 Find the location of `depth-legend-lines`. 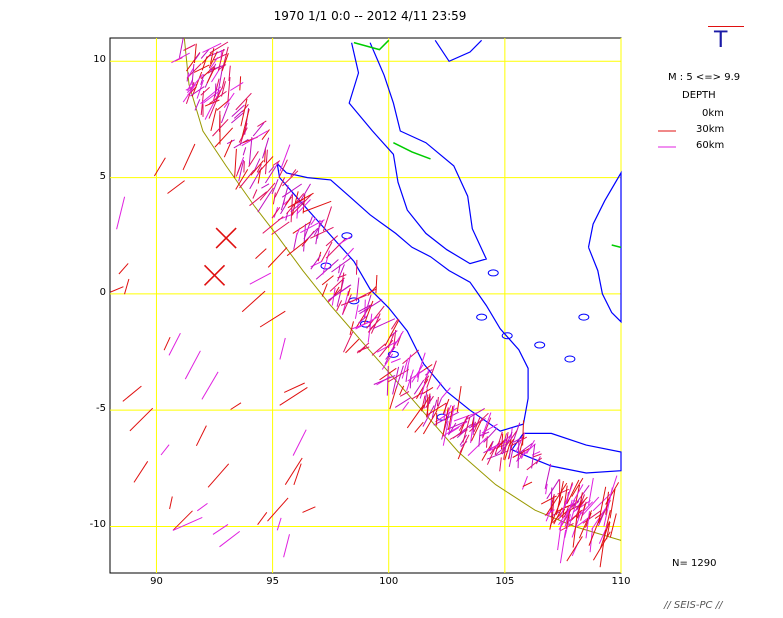

depth-legend-lines is located at coordinates (667, 131).